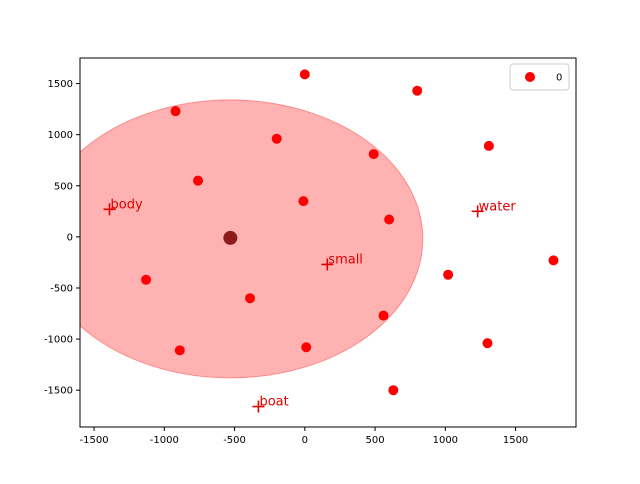  What do you see at coordinates (60, 135) in the screenshot?
I see `y-tick-label: 1000` at bounding box center [60, 135].